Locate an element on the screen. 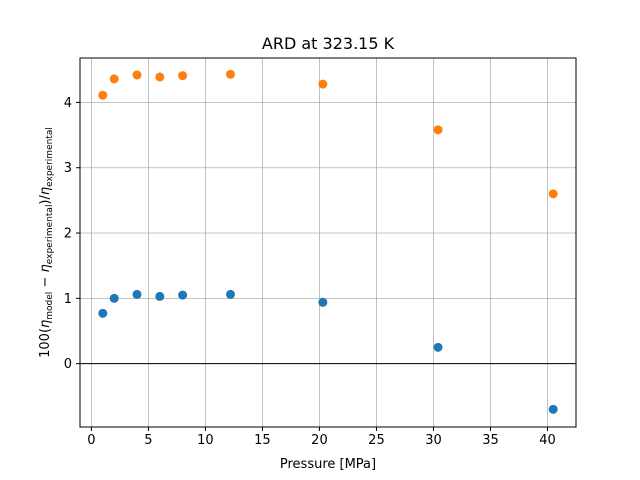 Image resolution: width=640 pixels, height=480 pixels. x-tick-label: 40 is located at coordinates (547, 440).